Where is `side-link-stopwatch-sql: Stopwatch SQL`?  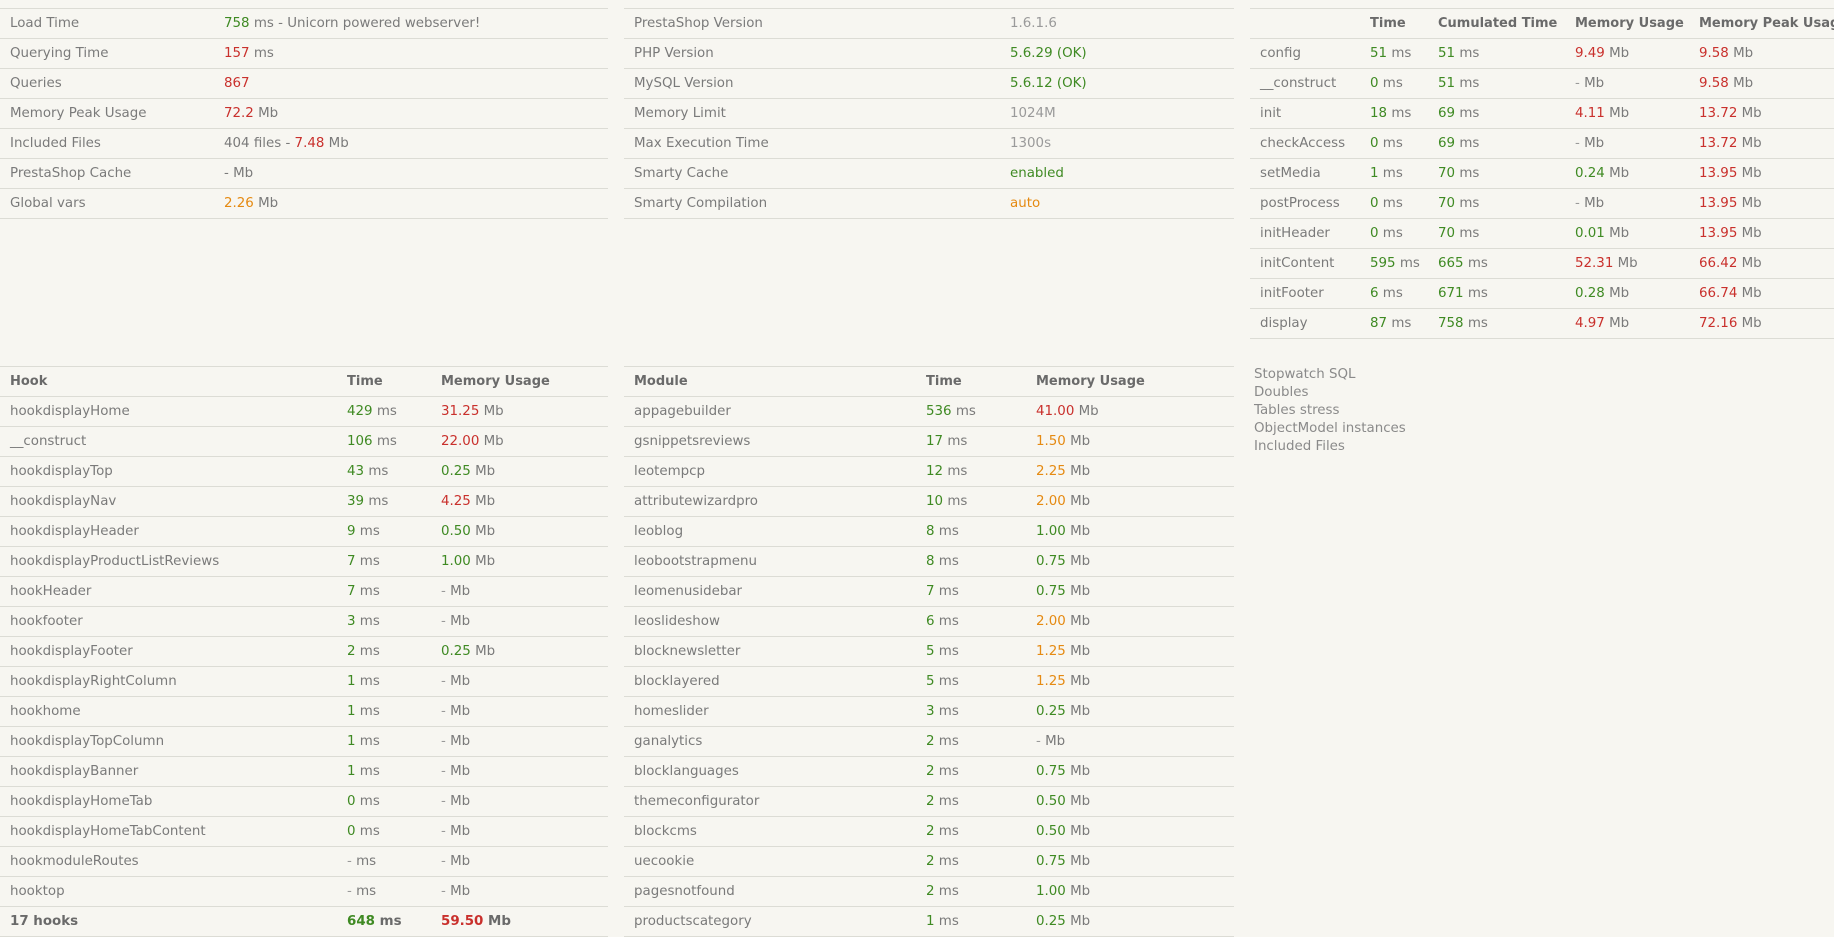
side-link-stopwatch-sql: Stopwatch SQL is located at coordinates (1305, 374).